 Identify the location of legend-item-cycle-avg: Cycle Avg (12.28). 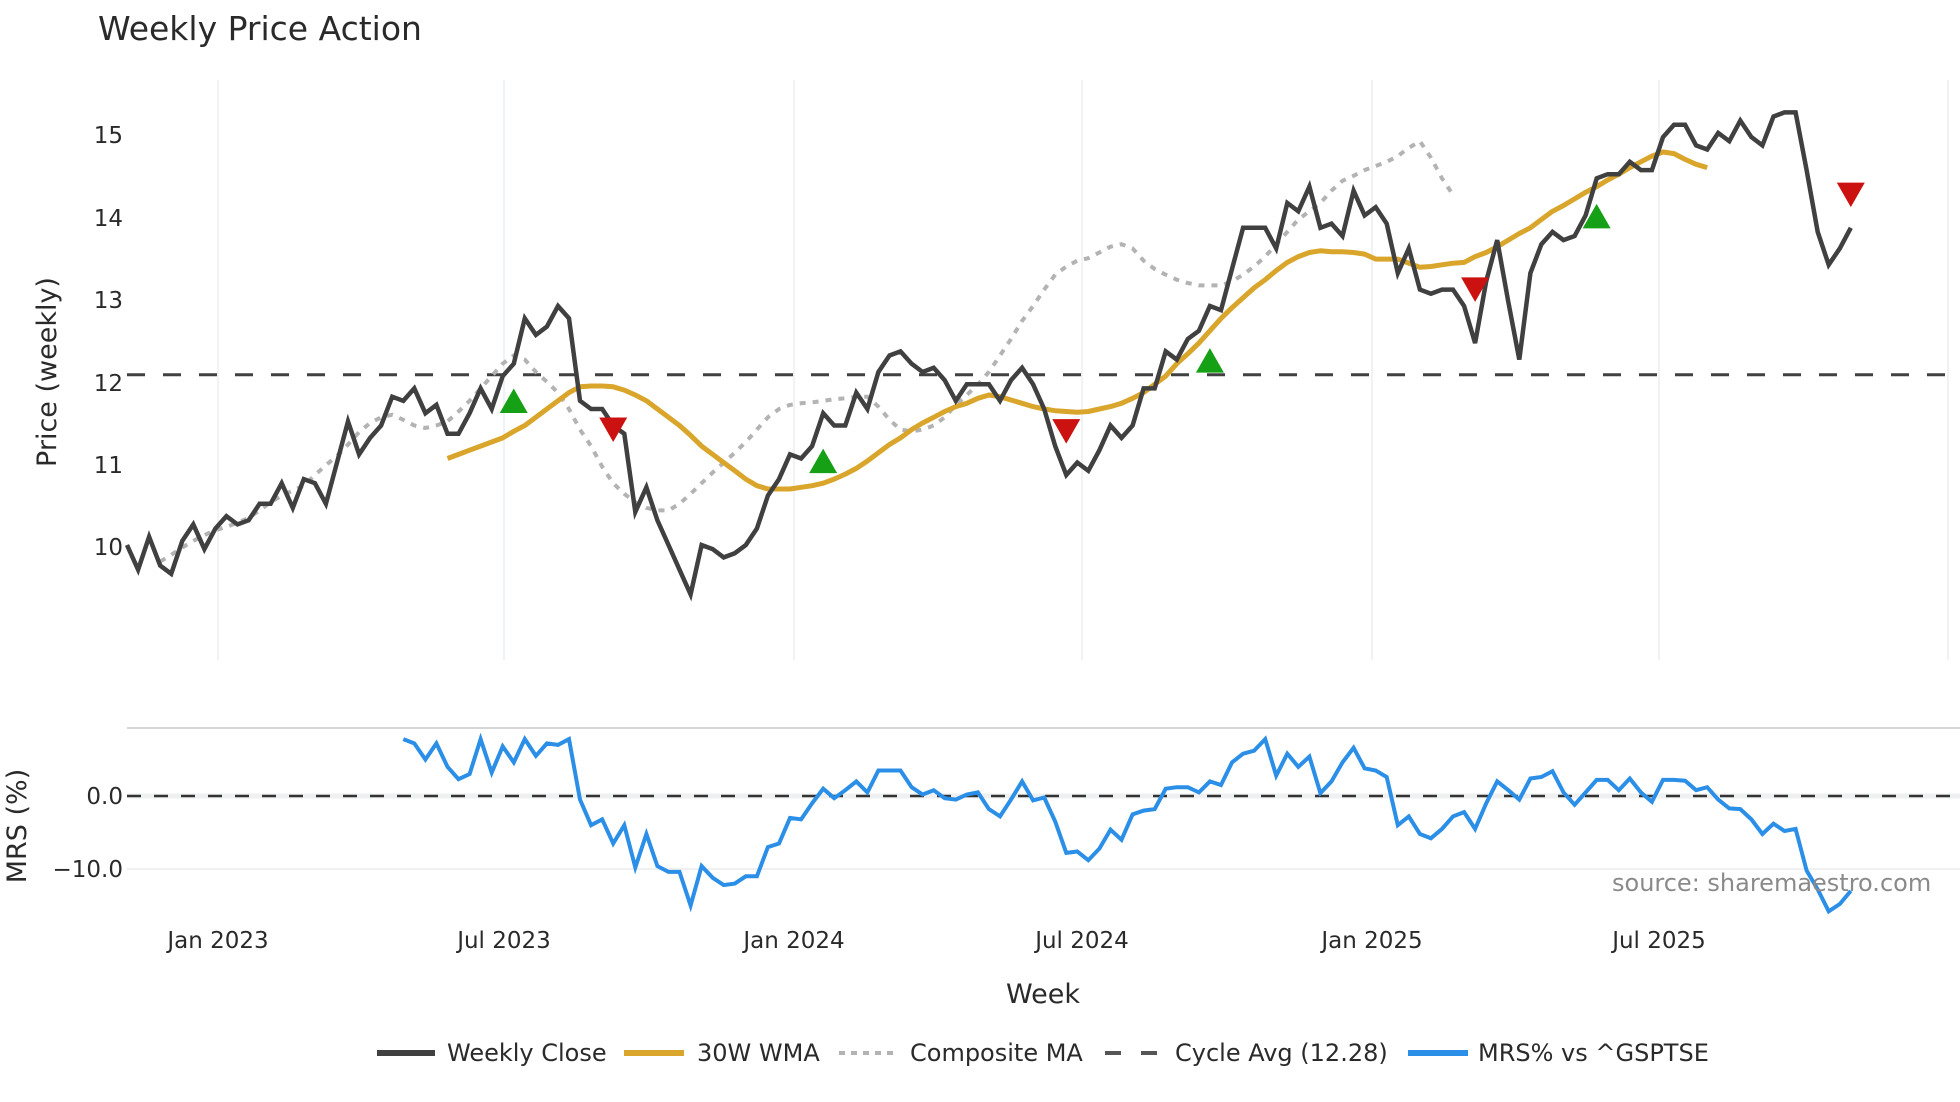
(1246, 1053).